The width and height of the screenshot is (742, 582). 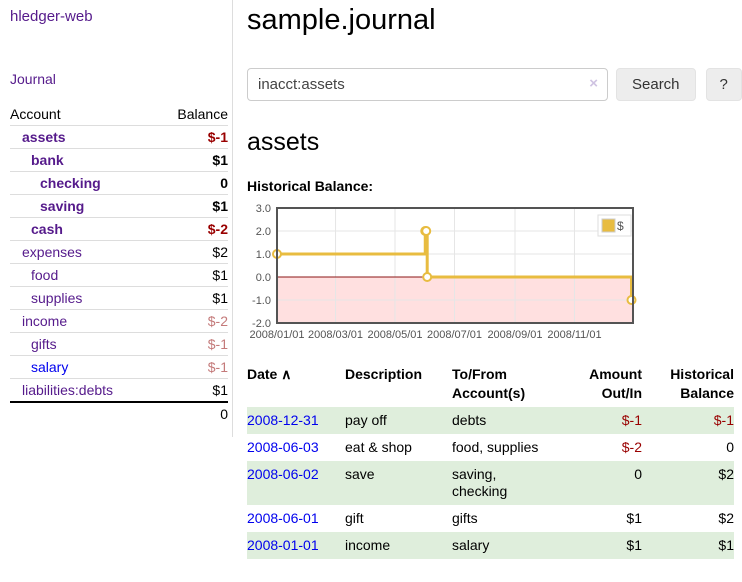 What do you see at coordinates (634, 518) in the screenshot?
I see `transaction-amount: $1` at bounding box center [634, 518].